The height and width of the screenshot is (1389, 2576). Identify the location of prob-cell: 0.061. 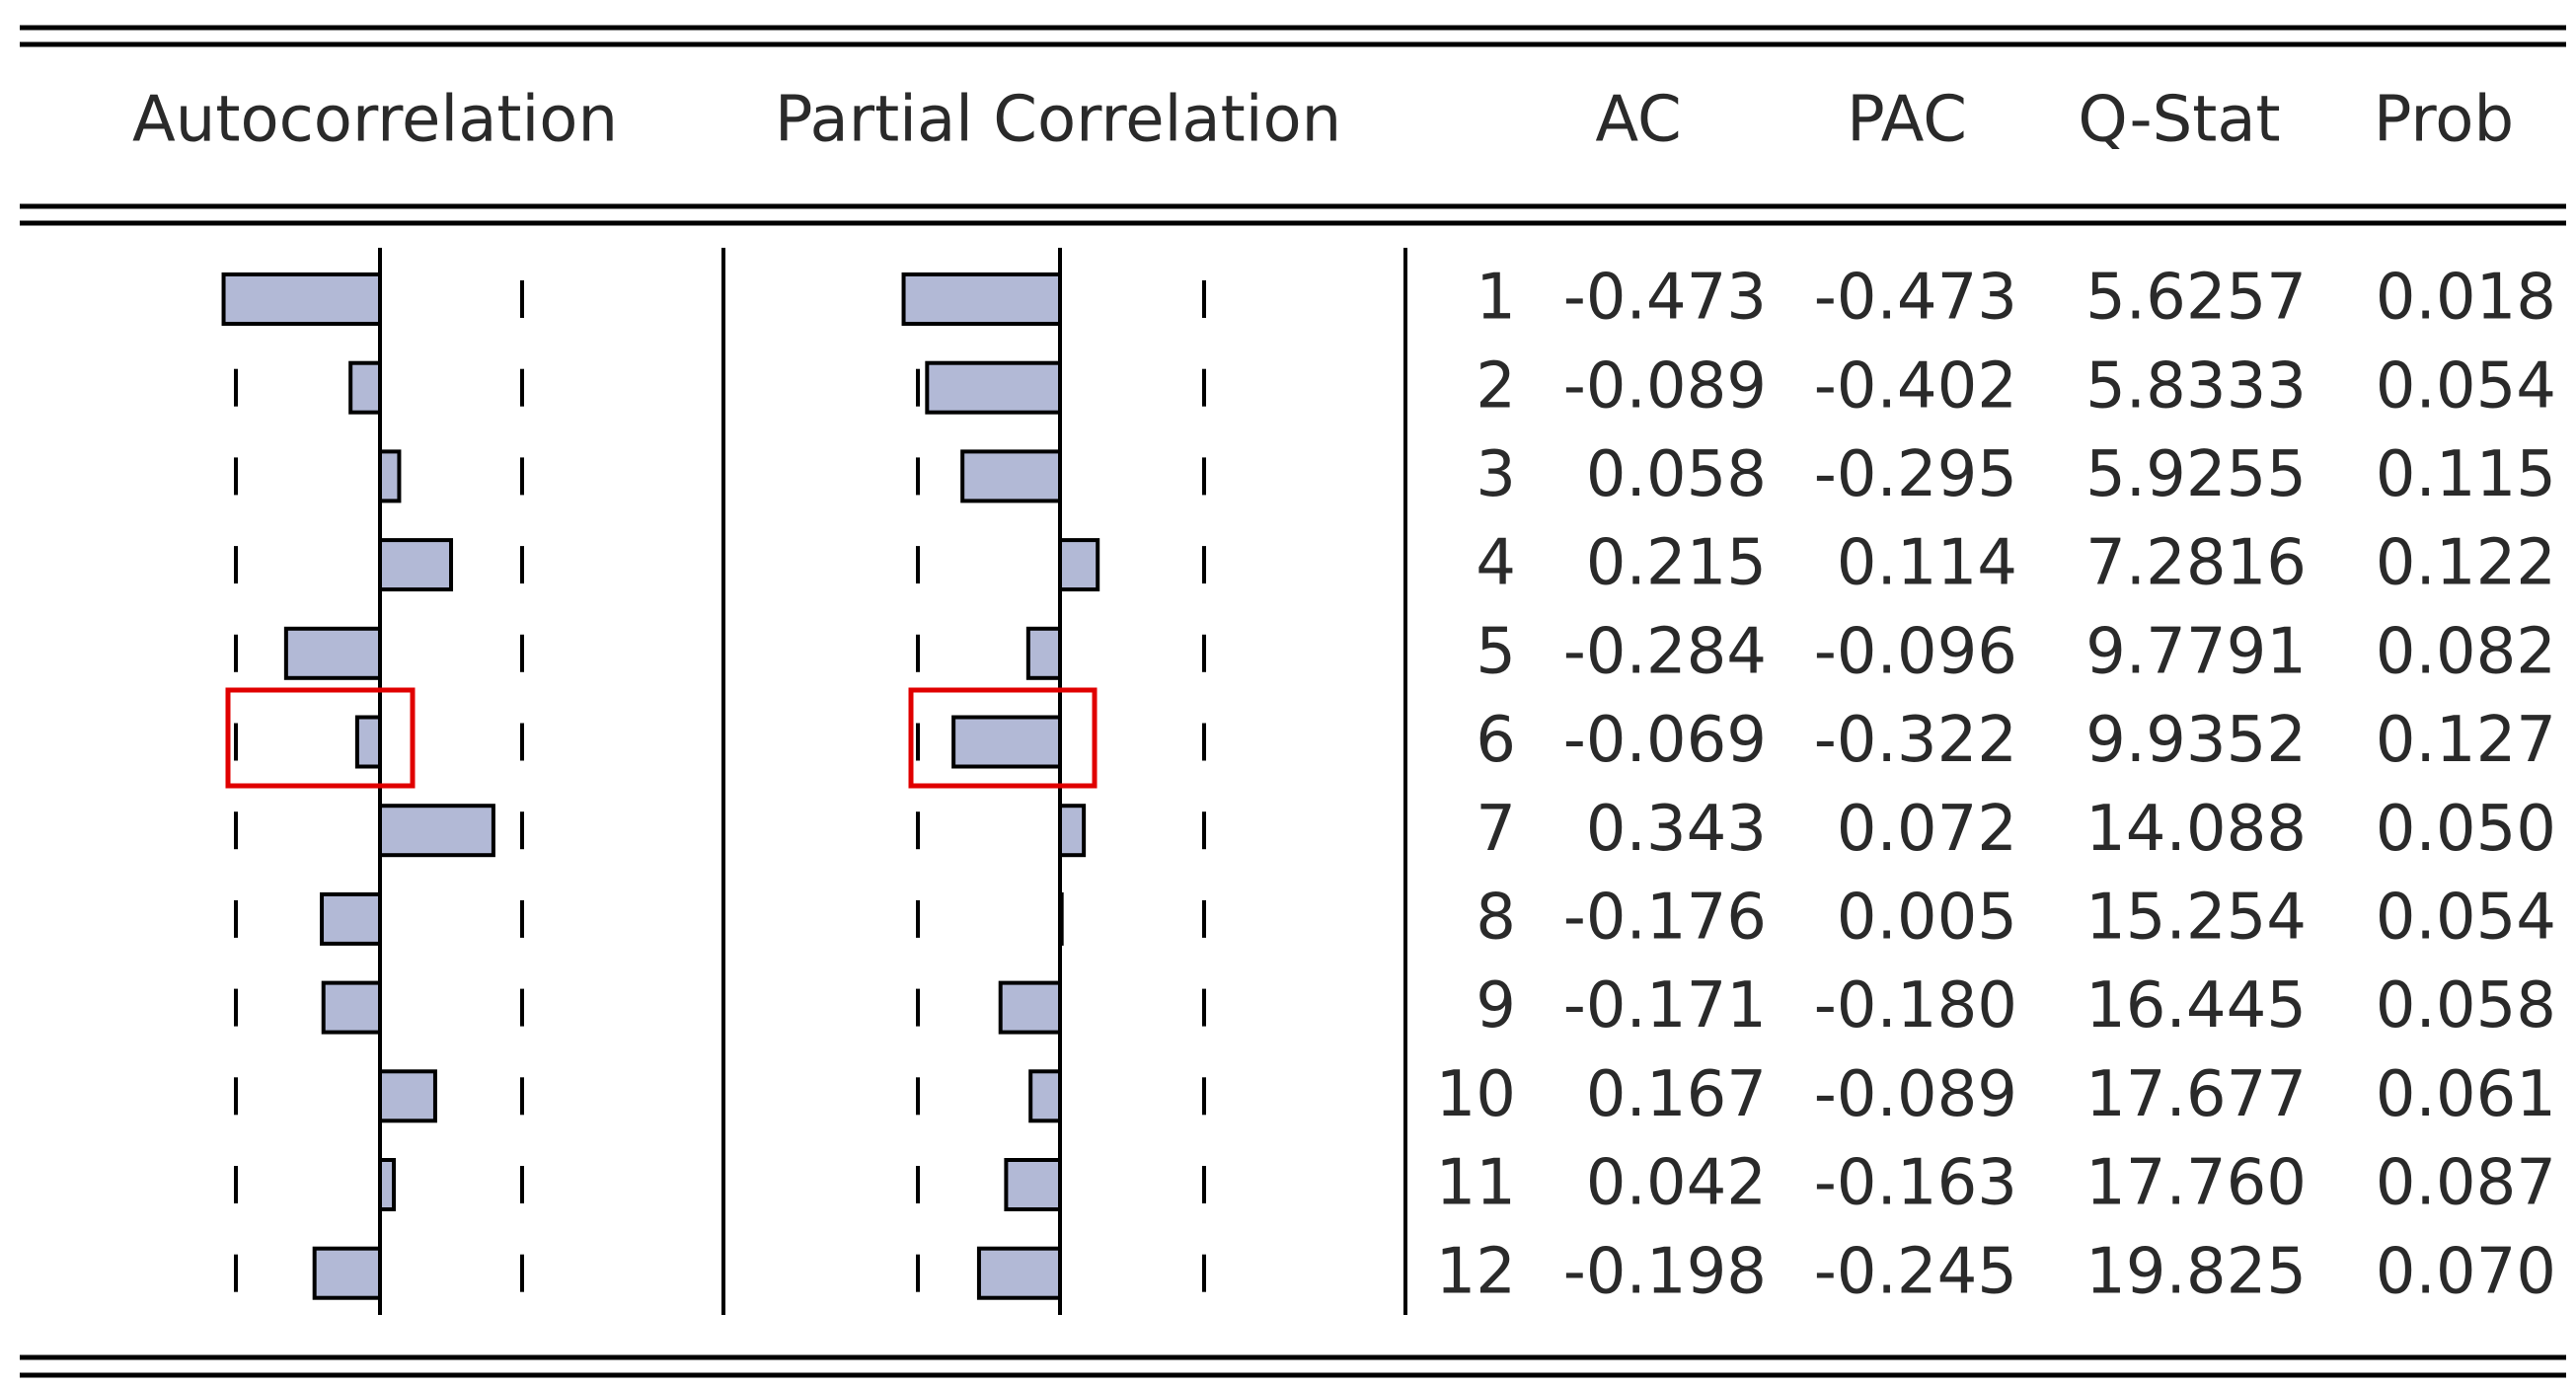
(2466, 1094).